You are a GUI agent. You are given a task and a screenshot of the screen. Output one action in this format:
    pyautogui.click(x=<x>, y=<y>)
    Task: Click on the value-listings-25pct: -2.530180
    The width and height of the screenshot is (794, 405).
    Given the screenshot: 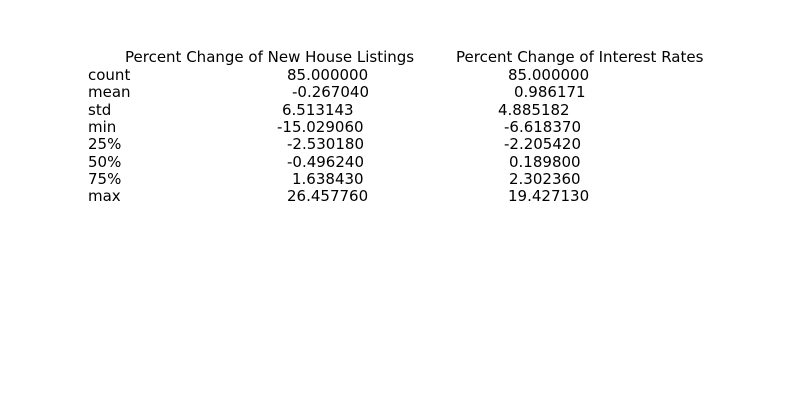 What is the action you would take?
    pyautogui.click(x=325, y=144)
    